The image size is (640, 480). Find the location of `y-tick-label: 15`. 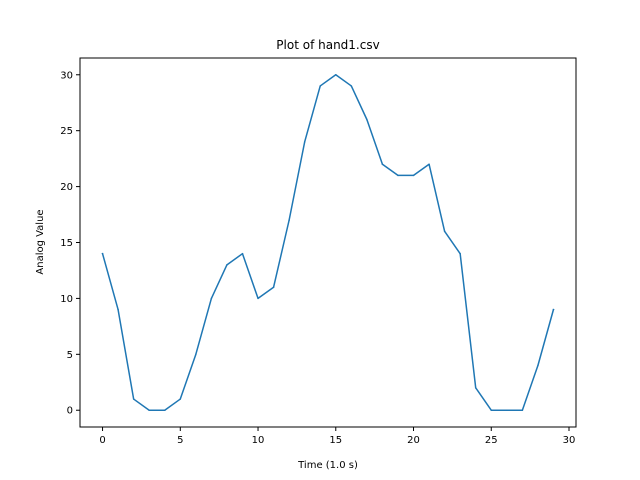

y-tick-label: 15 is located at coordinates (66, 243).